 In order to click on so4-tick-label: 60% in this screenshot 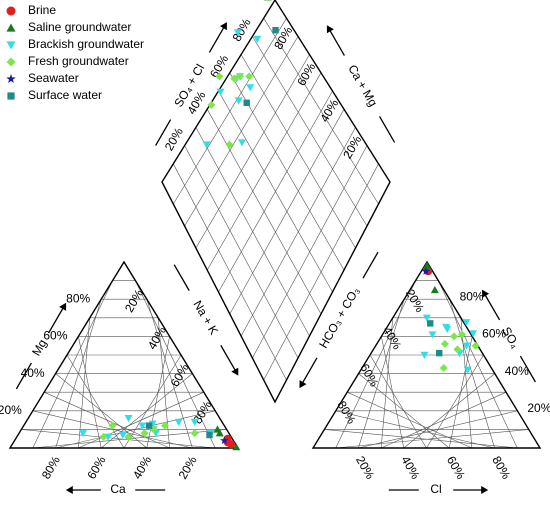, I will do `click(494, 334)`.